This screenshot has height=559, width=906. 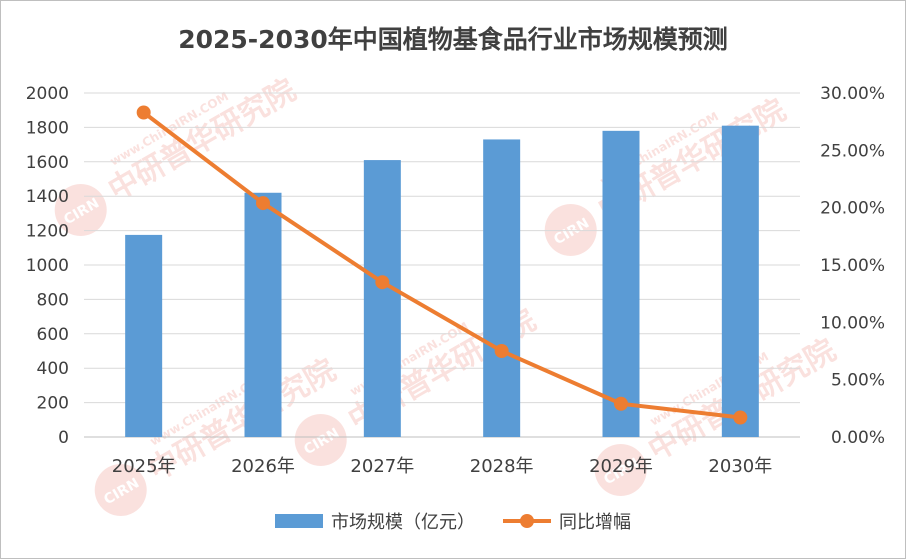 I want to click on y-left-tick-label: 1000, so click(x=47, y=266).